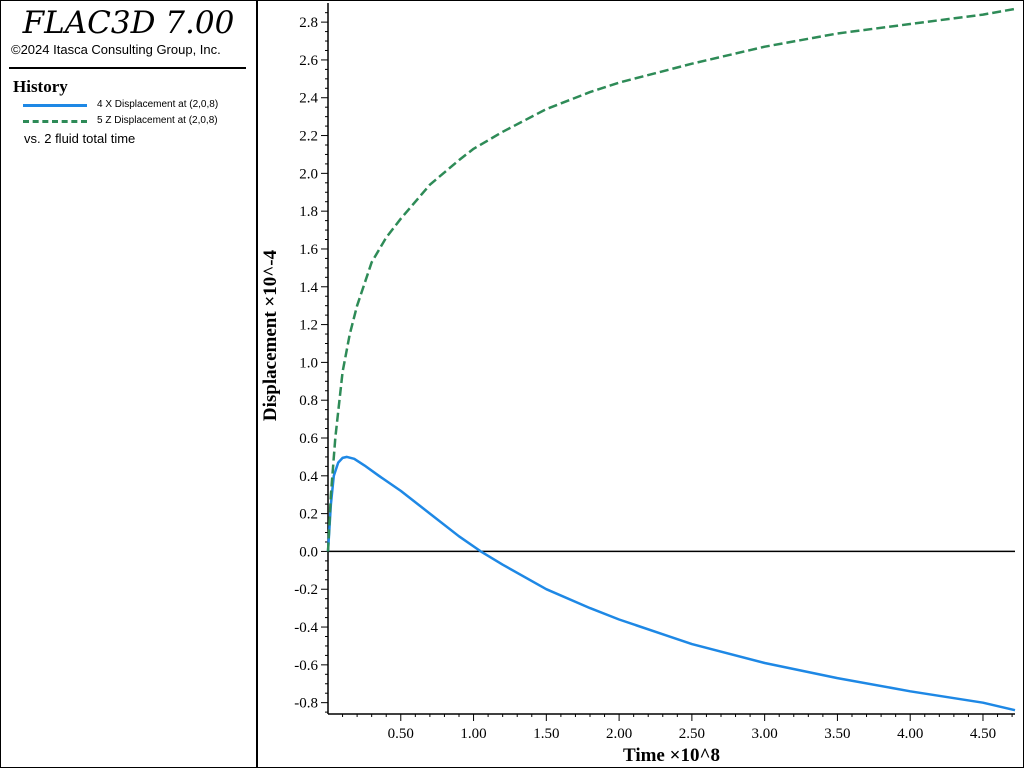 The height and width of the screenshot is (768, 1024). What do you see at coordinates (306, 628) in the screenshot?
I see `y-tick-label: -0.4` at bounding box center [306, 628].